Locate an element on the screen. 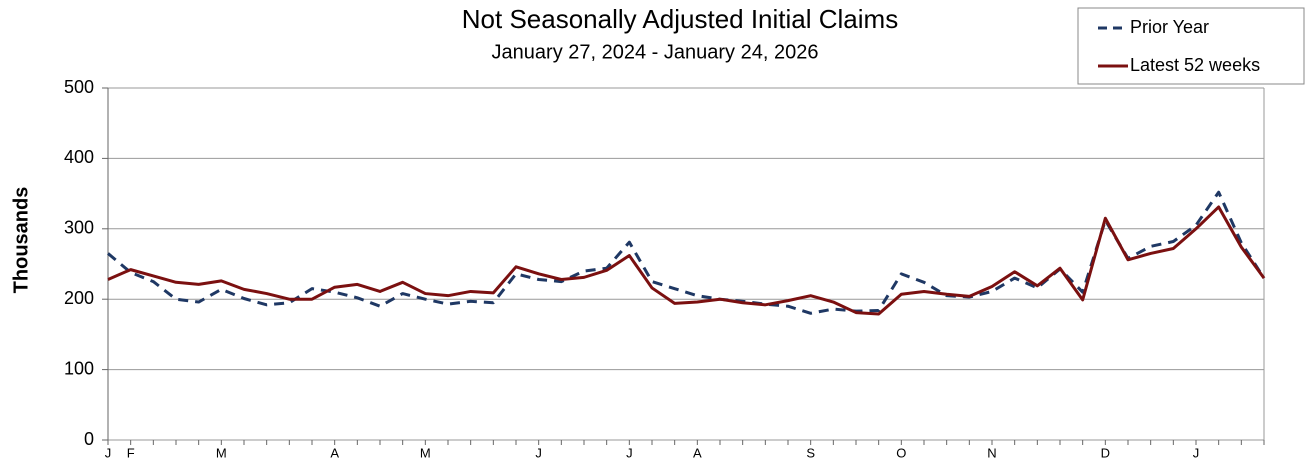 The width and height of the screenshot is (1306, 461). y-tick-label: 0 is located at coordinates (89, 439).